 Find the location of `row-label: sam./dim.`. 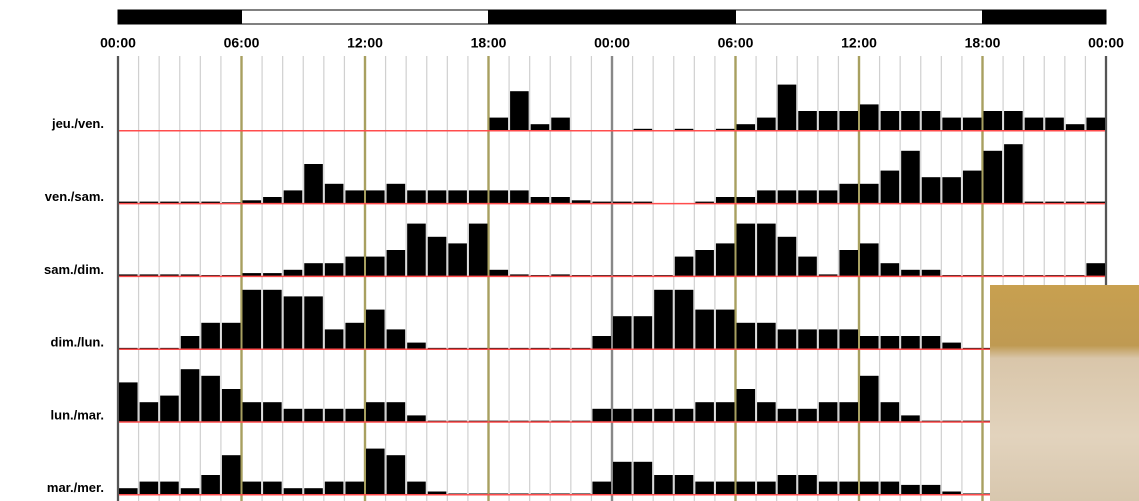

row-label: sam./dim. is located at coordinates (74, 269).